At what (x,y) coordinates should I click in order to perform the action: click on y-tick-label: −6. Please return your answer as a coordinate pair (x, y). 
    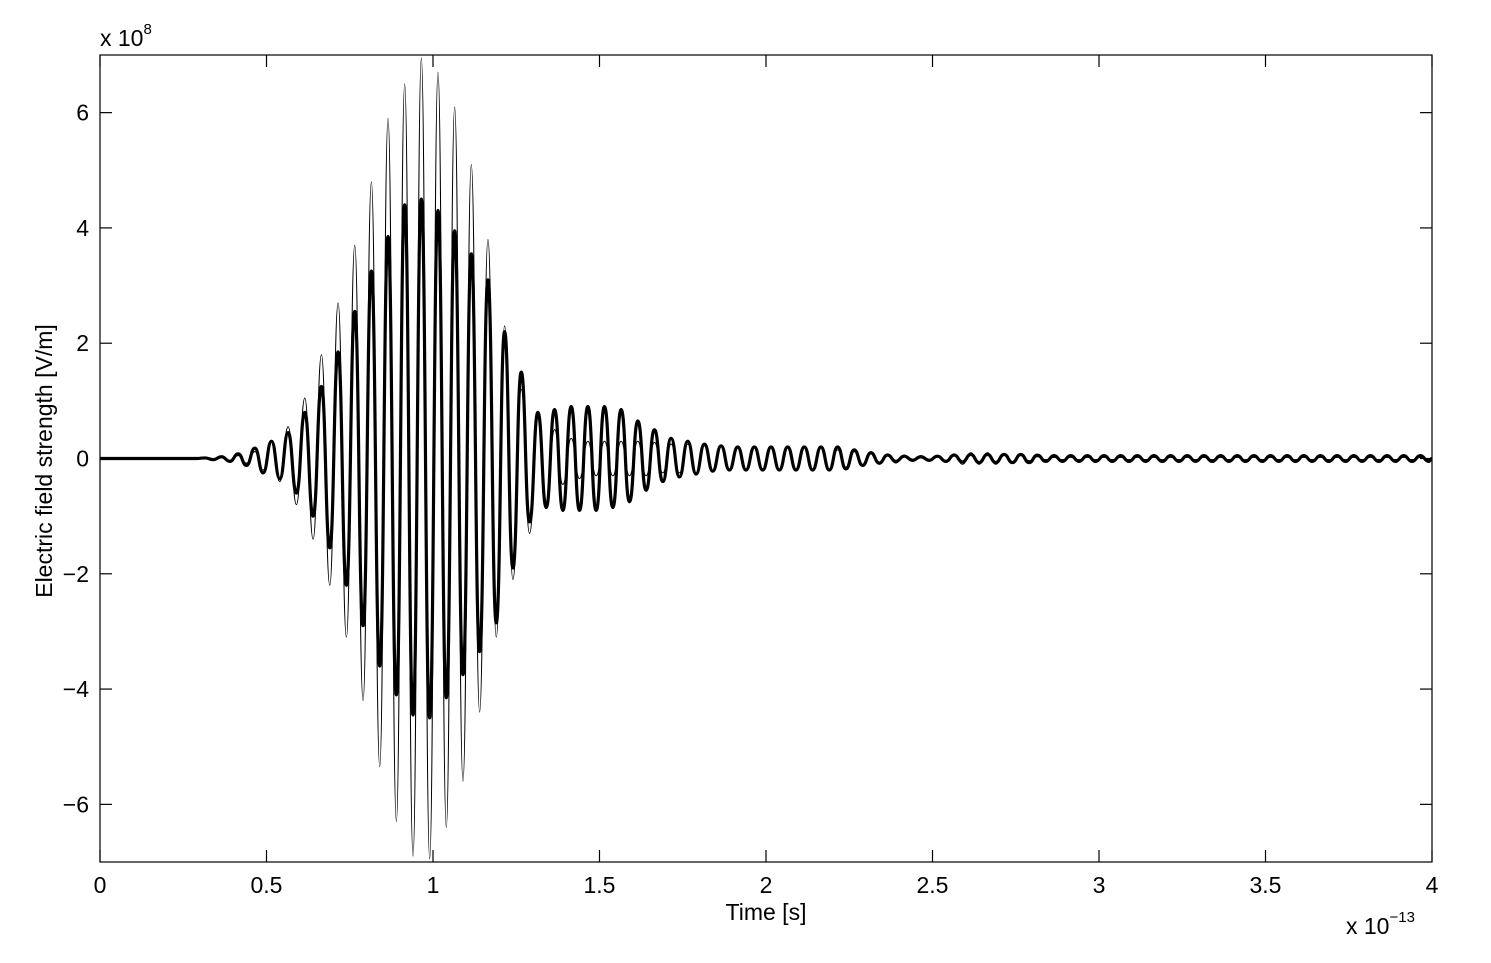
    Looking at the image, I should click on (76, 804).